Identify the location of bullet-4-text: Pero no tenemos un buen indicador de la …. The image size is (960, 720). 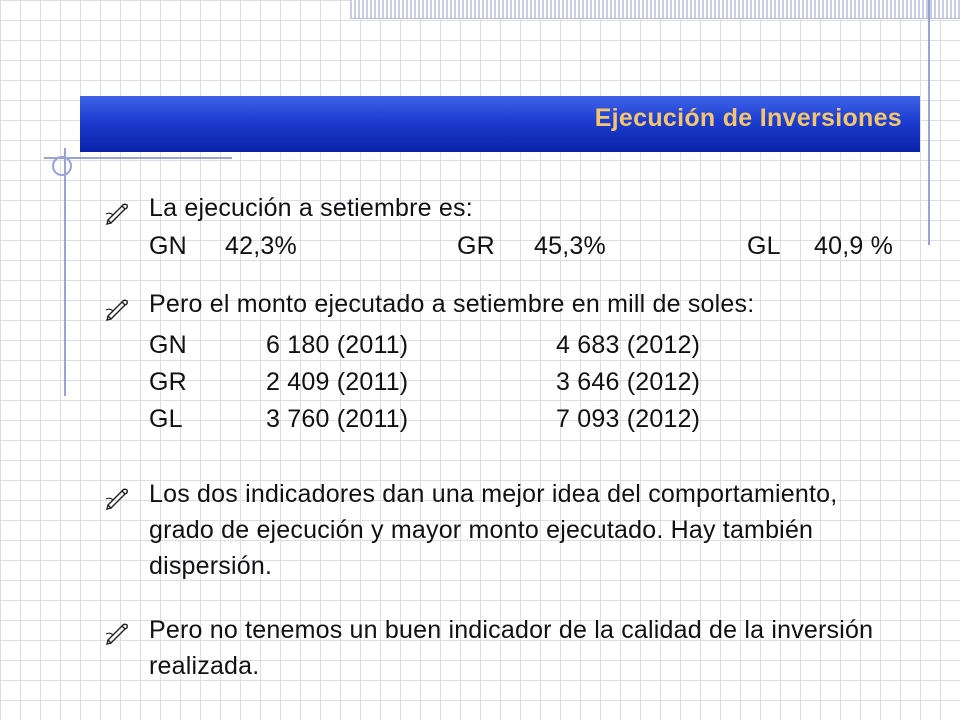
(511, 648).